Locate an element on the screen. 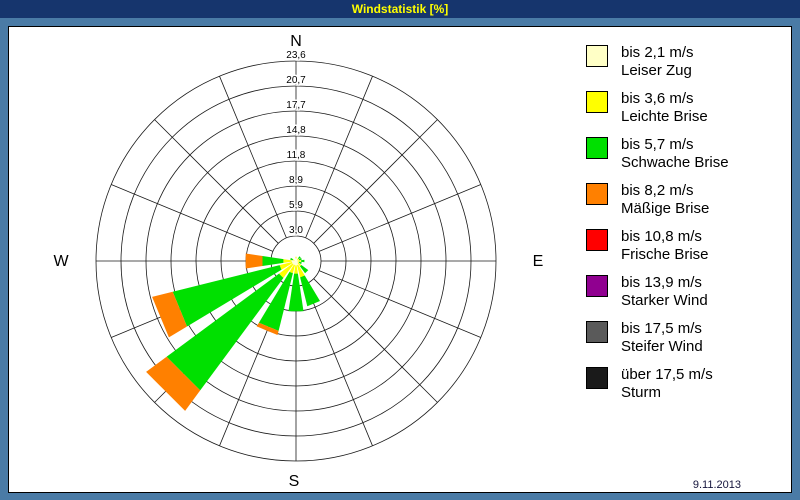  legend-item-text: bis 2,1 m/s Leiser Zug is located at coordinates (657, 62).